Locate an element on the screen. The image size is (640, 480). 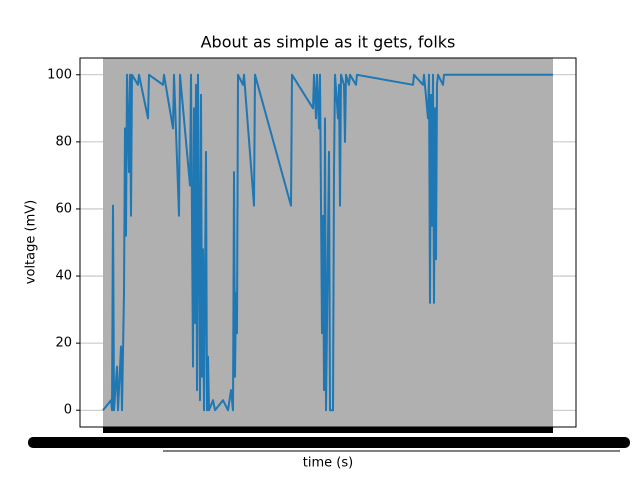
x-tick-labels-overlap is located at coordinates (329, 442).